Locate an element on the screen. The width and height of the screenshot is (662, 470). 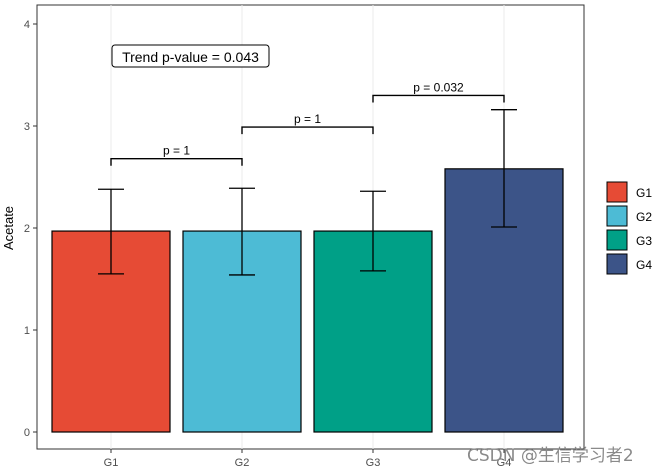
legend-item-g1: G1 is located at coordinates (629, 192).